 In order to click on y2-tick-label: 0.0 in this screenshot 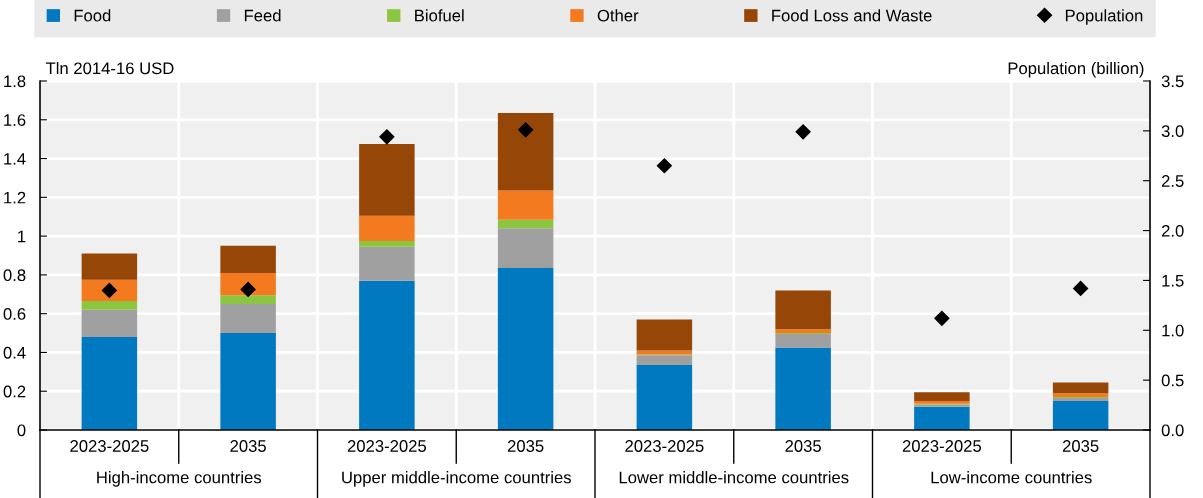, I will do `click(1172, 430)`.